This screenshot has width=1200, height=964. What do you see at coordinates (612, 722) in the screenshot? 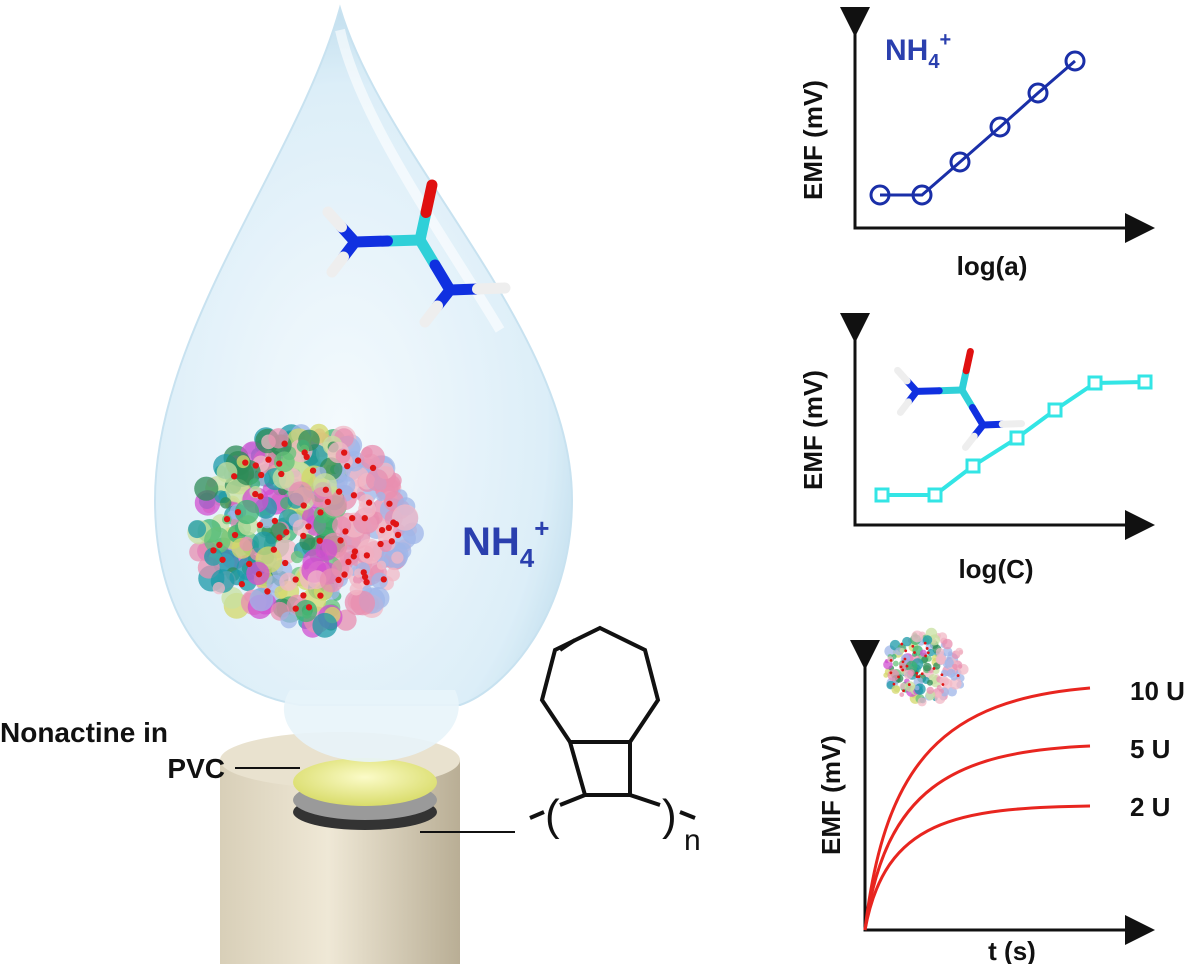
I see `polyazulene` at bounding box center [612, 722].